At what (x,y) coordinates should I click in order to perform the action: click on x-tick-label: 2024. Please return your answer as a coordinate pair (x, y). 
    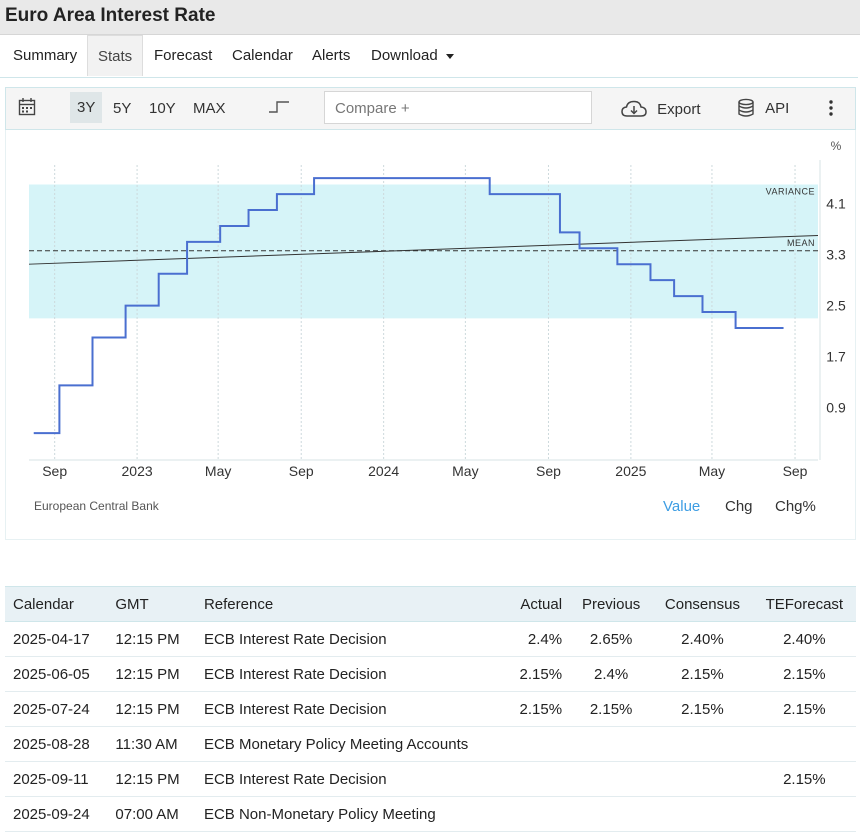
    Looking at the image, I should click on (383, 471).